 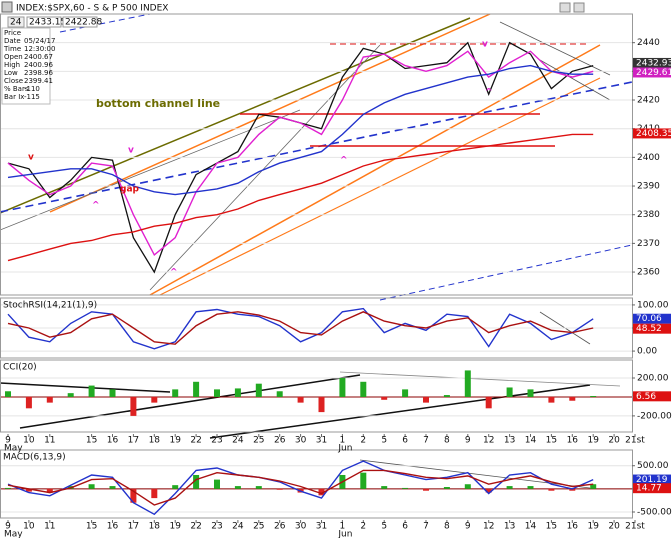 I want to click on info-label: Date, so click(x=12, y=41).